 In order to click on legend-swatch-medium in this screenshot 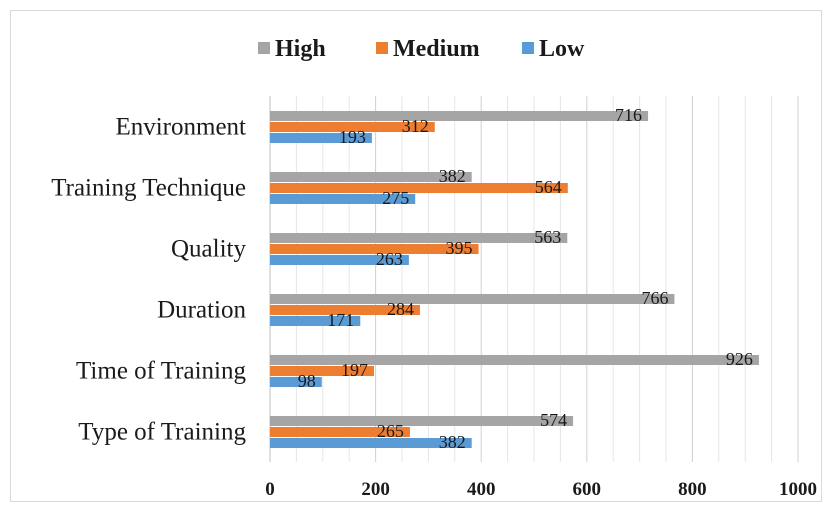, I will do `click(382, 48)`.